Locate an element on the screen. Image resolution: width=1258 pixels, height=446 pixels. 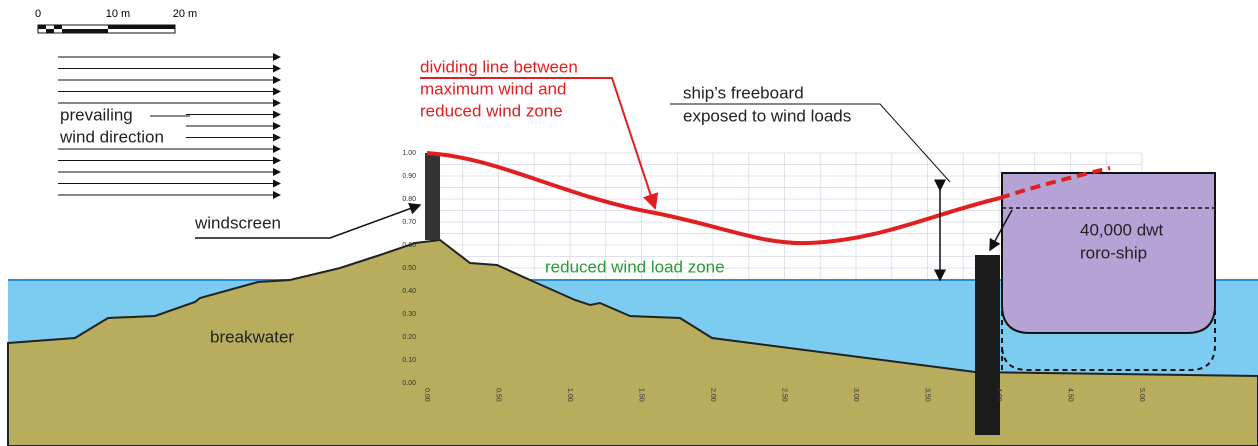
x-tick-label: 2.50 is located at coordinates (784, 395).